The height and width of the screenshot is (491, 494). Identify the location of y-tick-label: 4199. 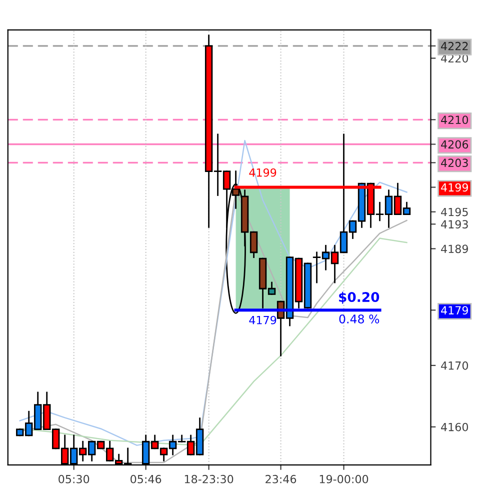
(454, 187).